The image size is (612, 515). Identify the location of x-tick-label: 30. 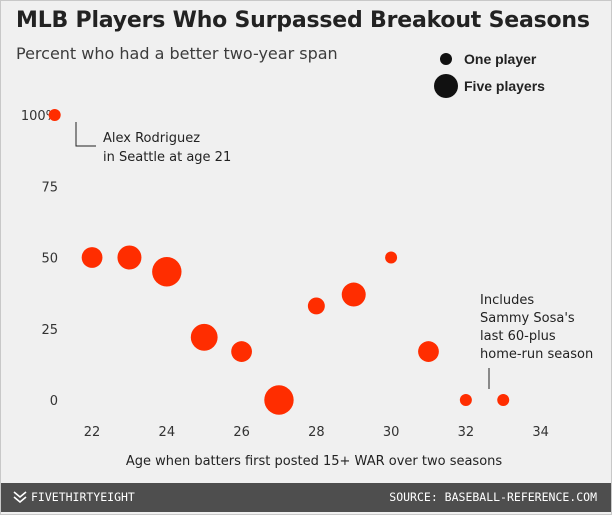
(391, 432).